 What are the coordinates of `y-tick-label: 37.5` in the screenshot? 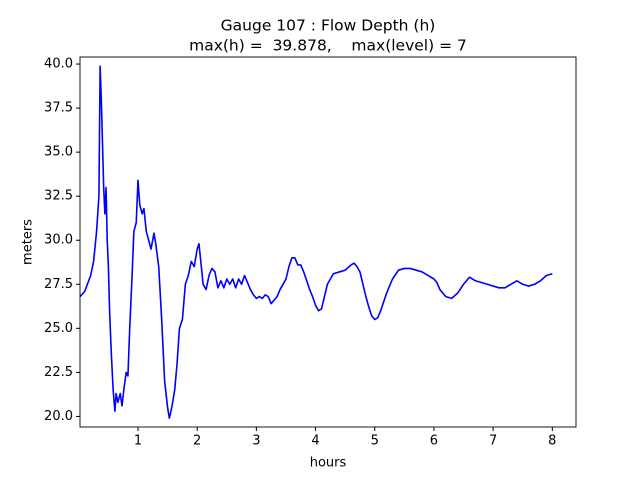 It's located at (58, 108).